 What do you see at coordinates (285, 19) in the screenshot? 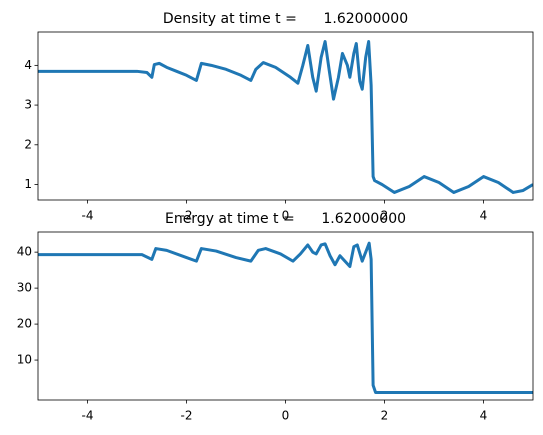
I see `chart-title: Density at time t = 1.62000000` at bounding box center [285, 19].